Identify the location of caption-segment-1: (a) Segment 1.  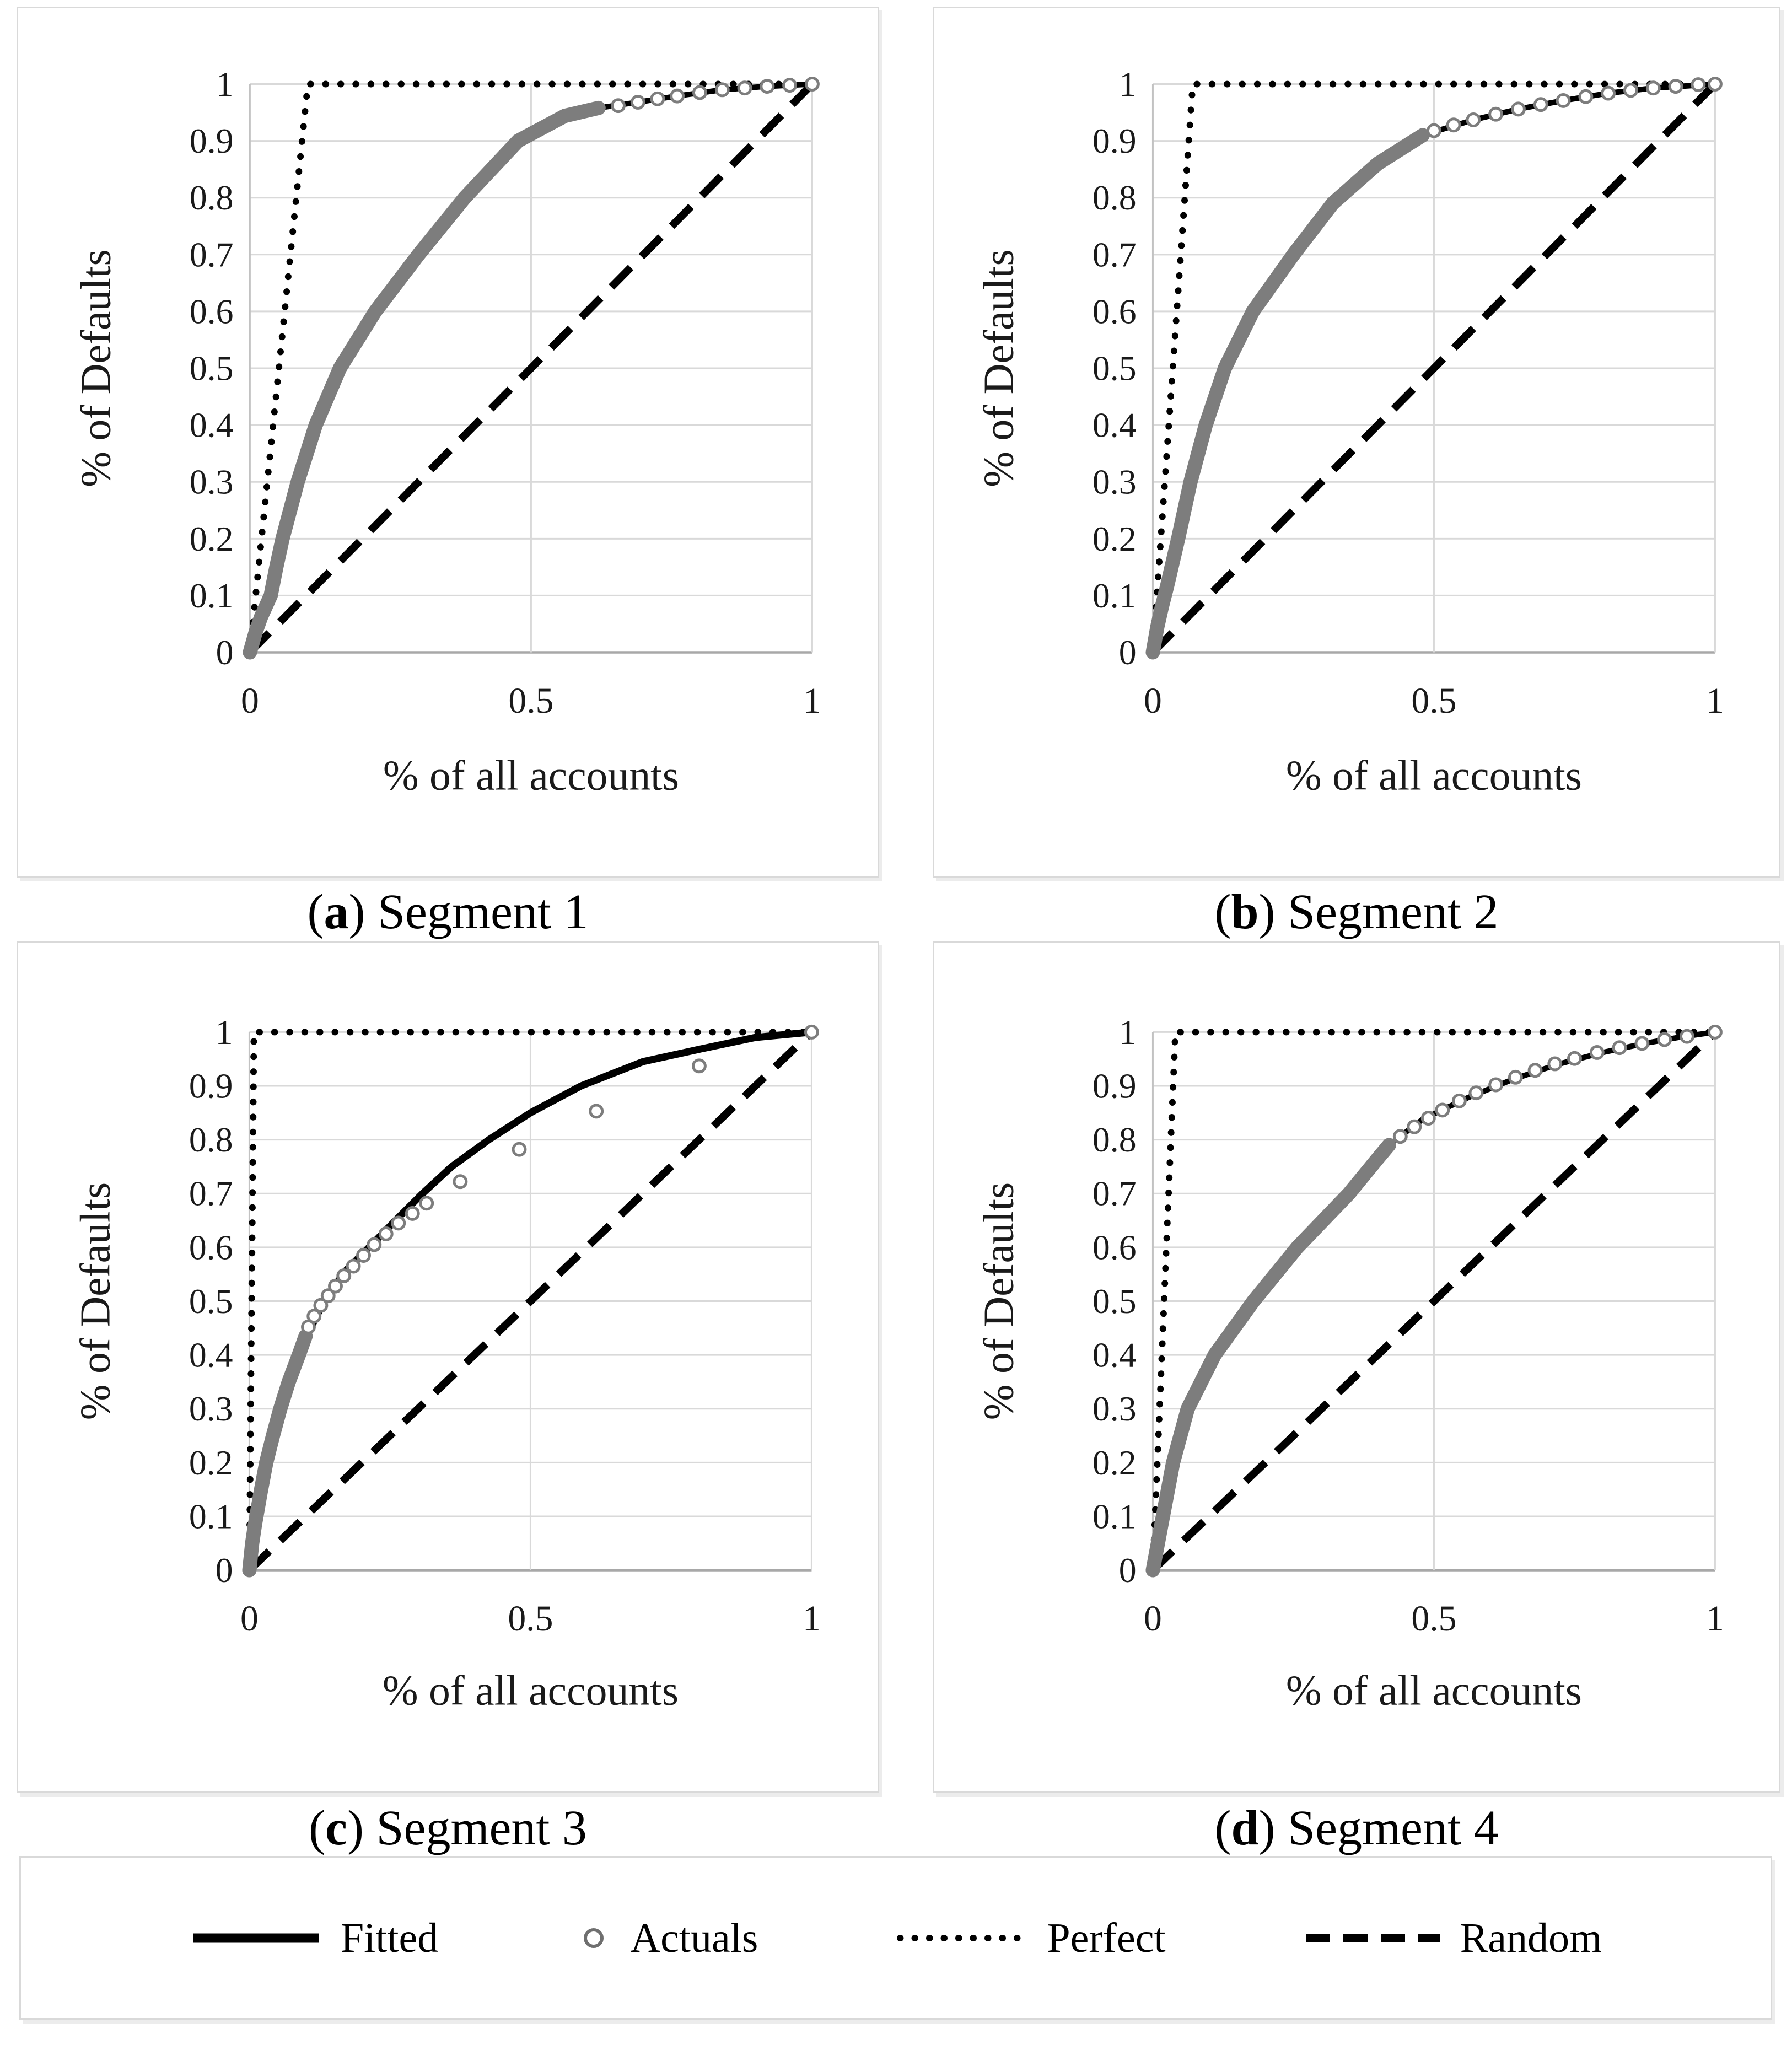
(448, 912).